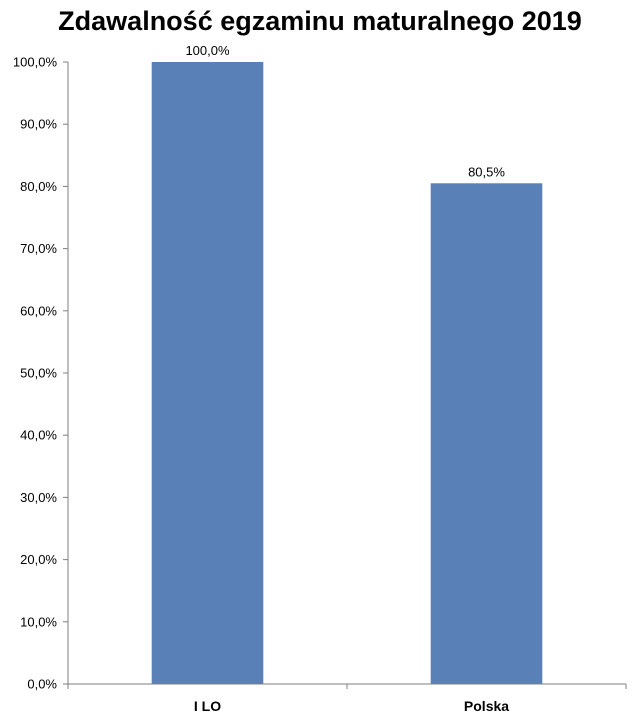 The image size is (640, 722). I want to click on y-tick-label: 100,0%, so click(35, 62).